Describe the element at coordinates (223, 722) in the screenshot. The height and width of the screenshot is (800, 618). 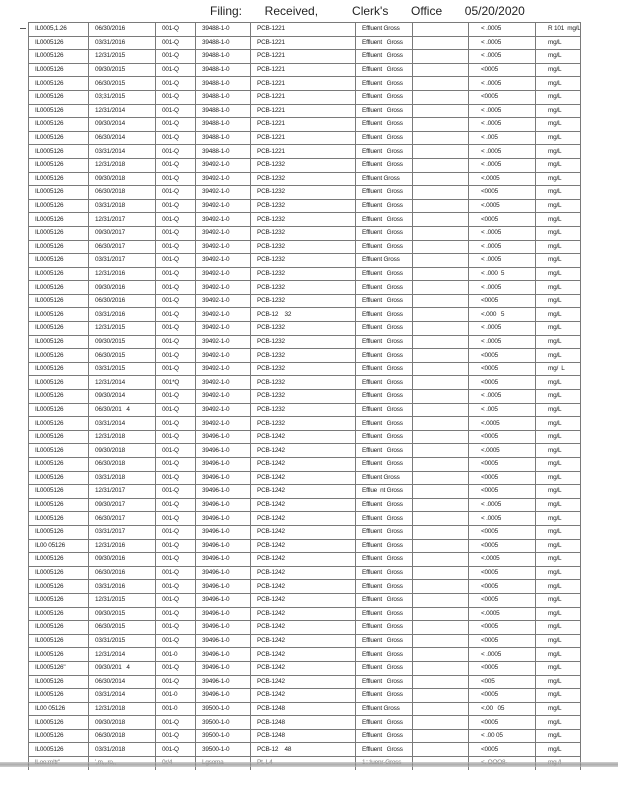
I see `parameter-code-cell: 39500-1-0` at that location.